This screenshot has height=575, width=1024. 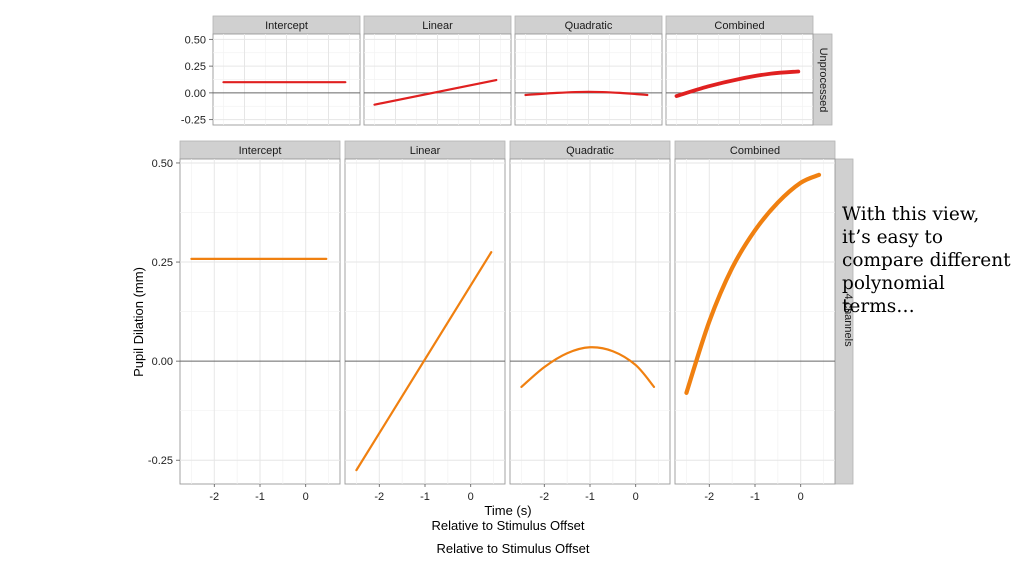 What do you see at coordinates (926, 260) in the screenshot?
I see `annotation-line: compare different` at bounding box center [926, 260].